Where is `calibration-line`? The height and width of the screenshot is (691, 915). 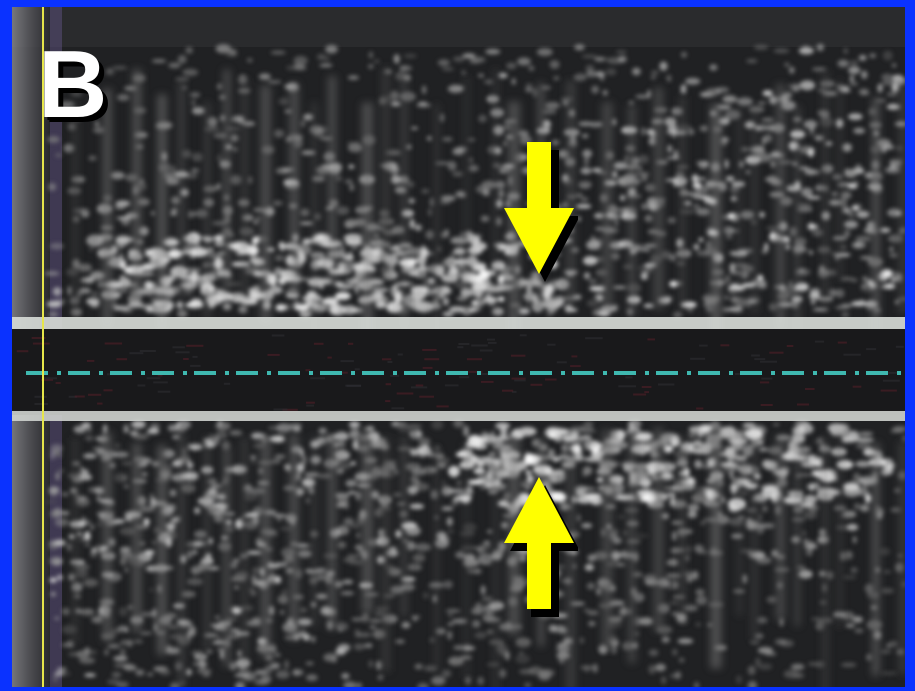 calibration-line is located at coordinates (43, 347).